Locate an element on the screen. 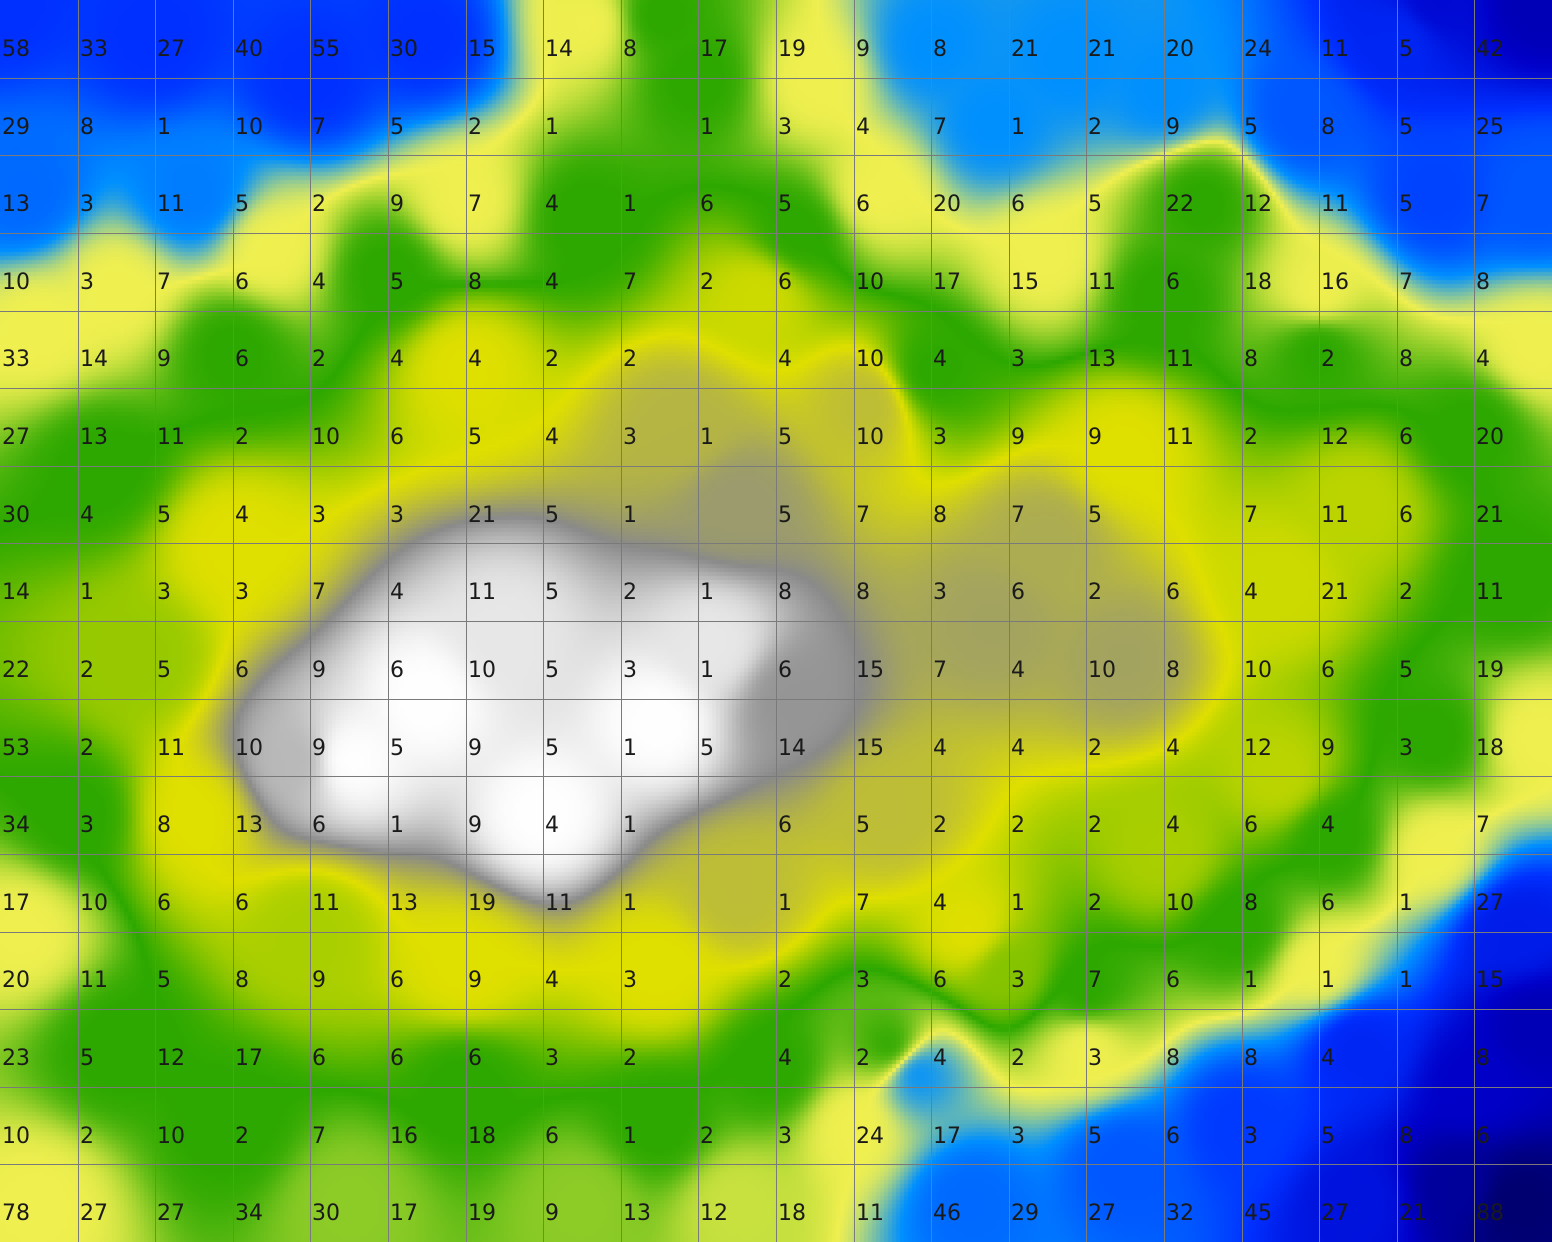  heatmap-cell-label: 33 is located at coordinates (16, 359).